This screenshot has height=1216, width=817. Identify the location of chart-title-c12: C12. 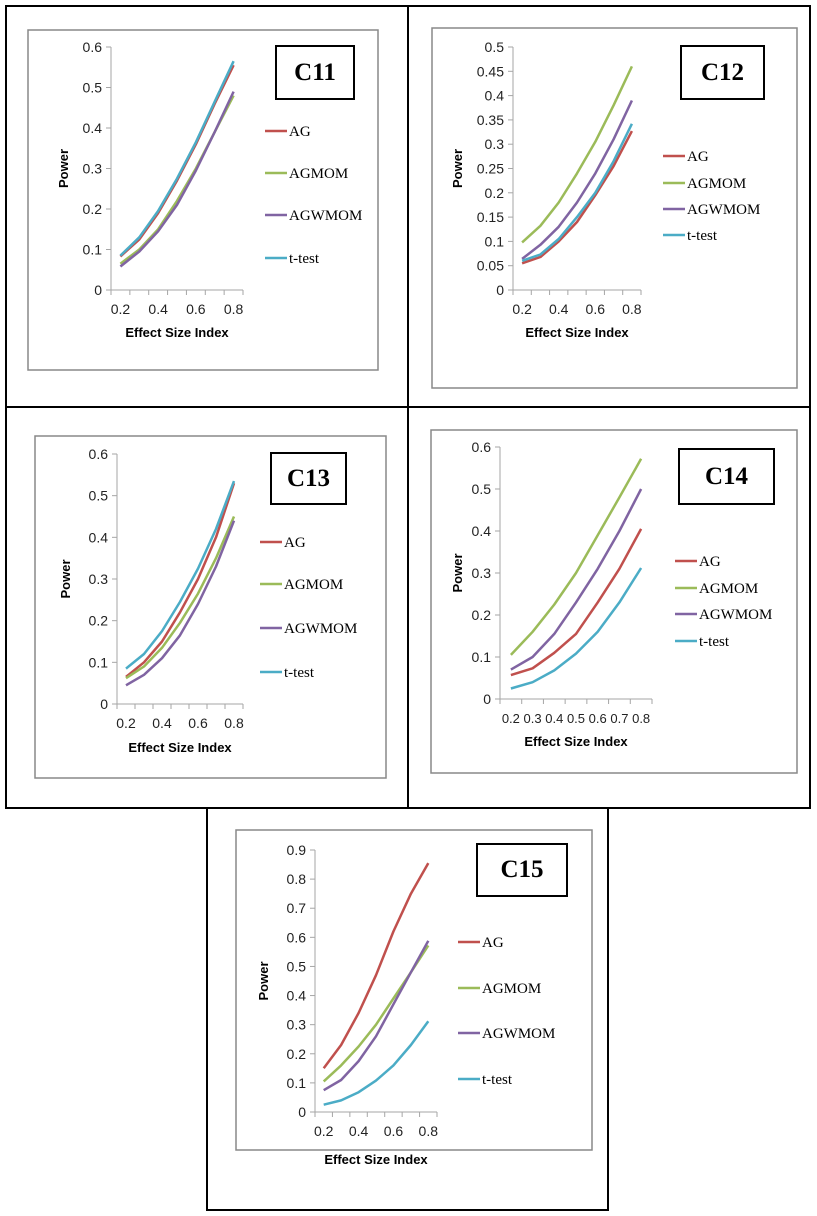
(722, 72).